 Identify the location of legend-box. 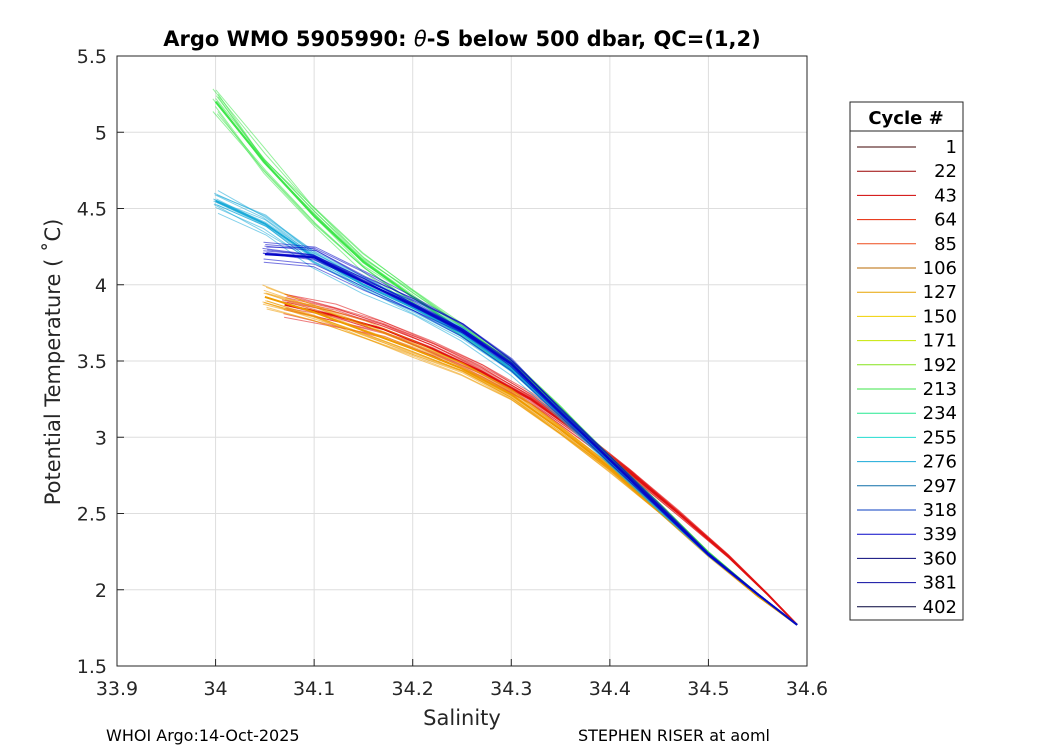
(906, 361).